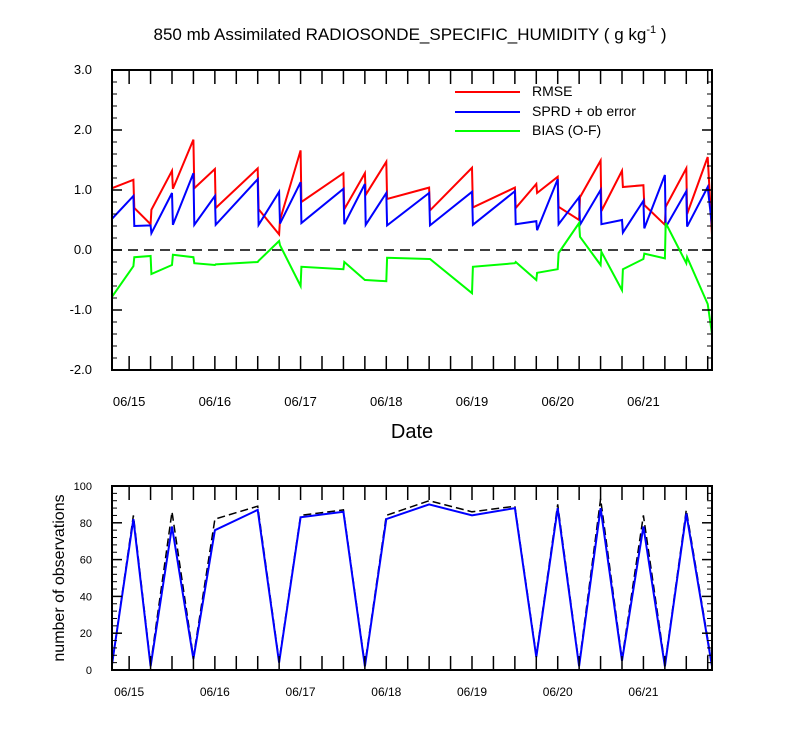  I want to click on chart-title-superscript: -1, so click(651, 30).